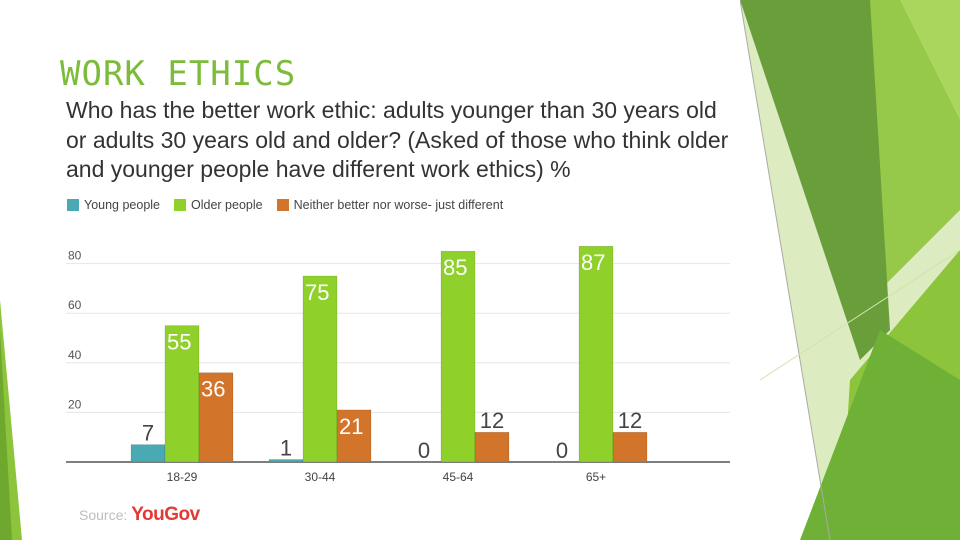 The height and width of the screenshot is (540, 960). What do you see at coordinates (630, 420) in the screenshot?
I see `data-label-neither-3: 12` at bounding box center [630, 420].